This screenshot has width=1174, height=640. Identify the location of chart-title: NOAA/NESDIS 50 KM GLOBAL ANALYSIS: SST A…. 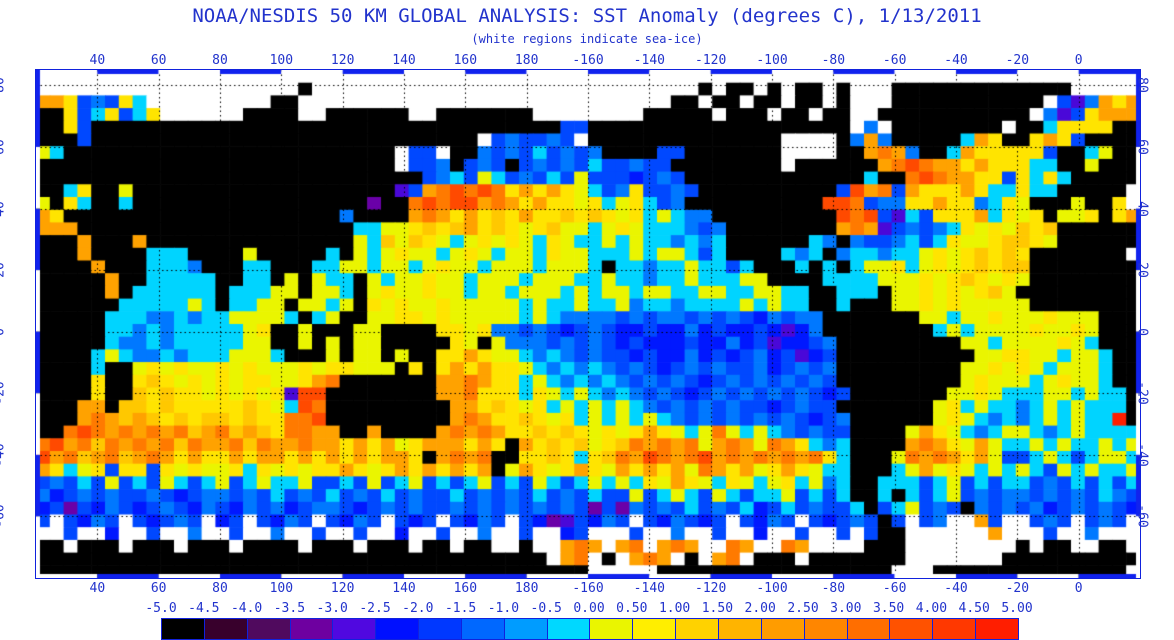
(587, 16).